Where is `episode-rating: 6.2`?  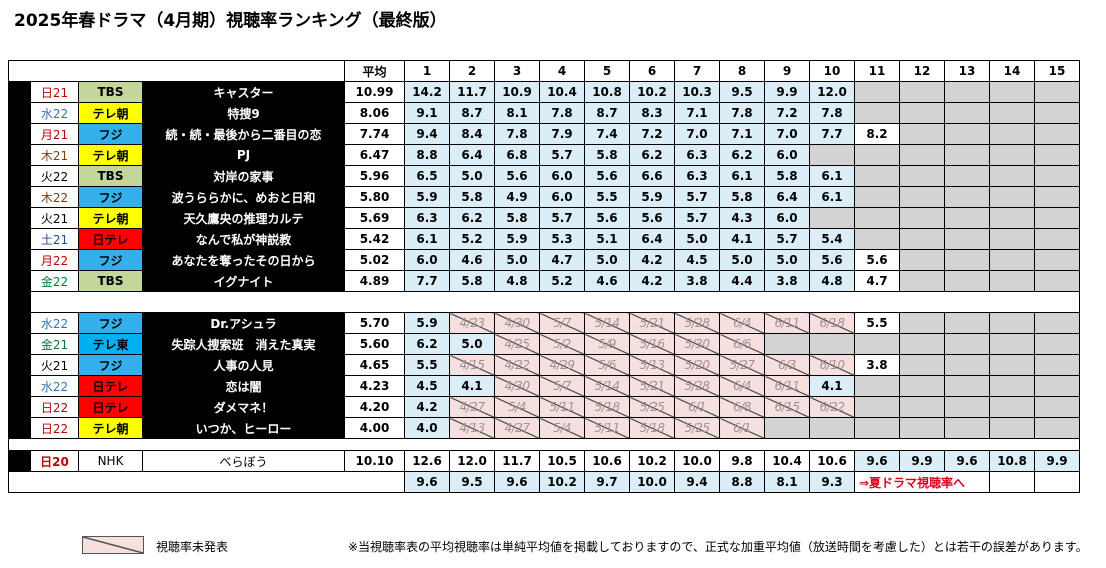
episode-rating: 6.2 is located at coordinates (652, 155).